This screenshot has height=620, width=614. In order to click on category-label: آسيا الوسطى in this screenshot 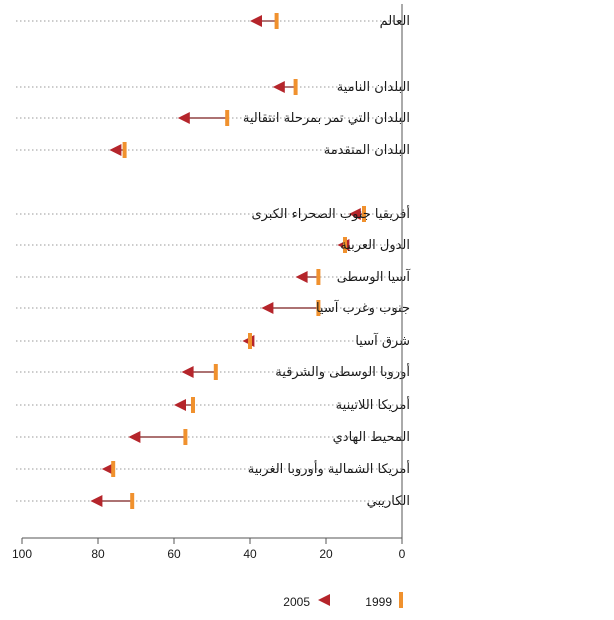, I will do `click(374, 276)`.